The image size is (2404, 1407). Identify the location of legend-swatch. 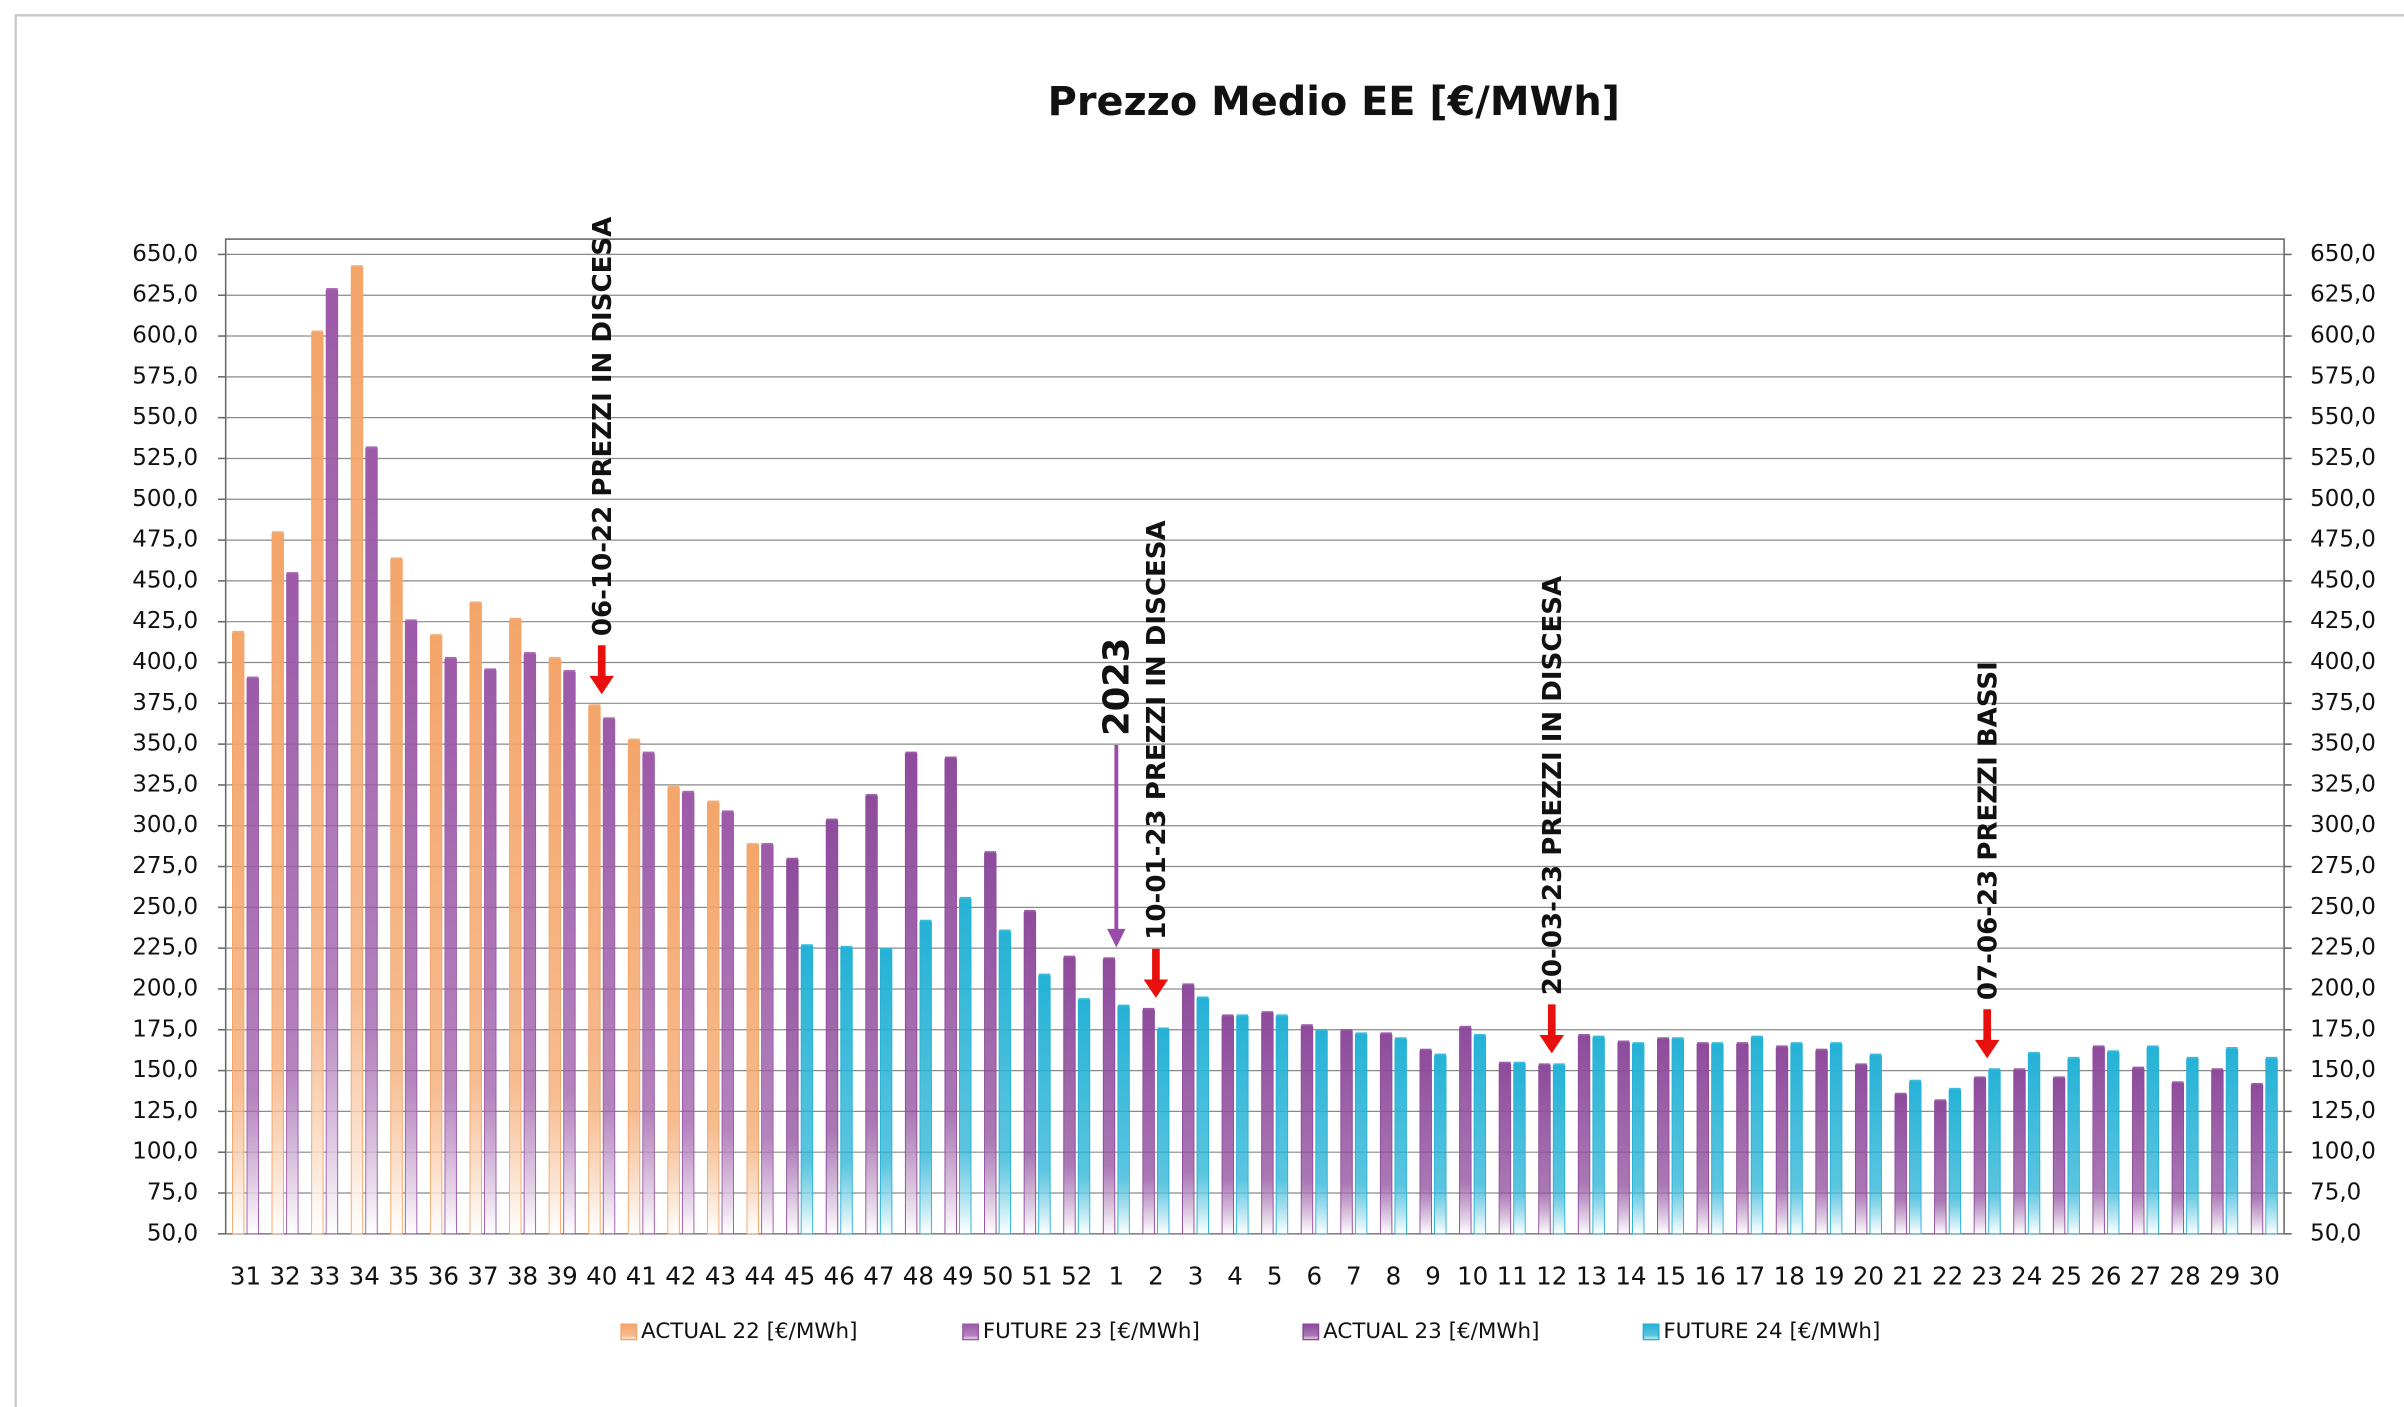
(970, 1332).